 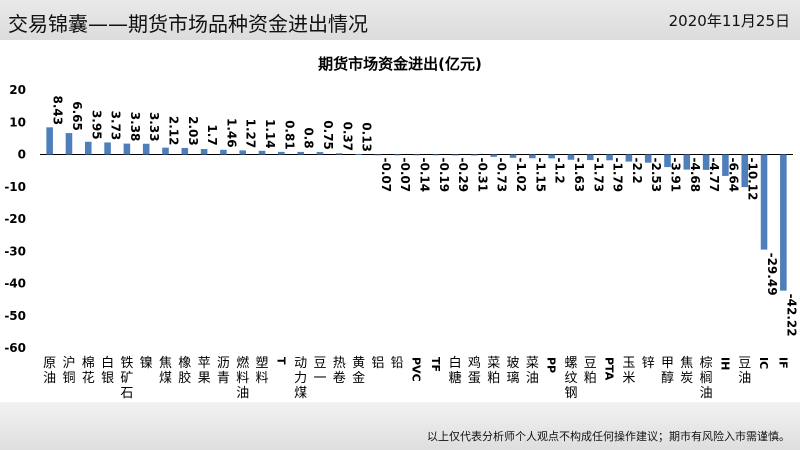 What do you see at coordinates (146, 363) in the screenshot?
I see `category-label: 镍` at bounding box center [146, 363].